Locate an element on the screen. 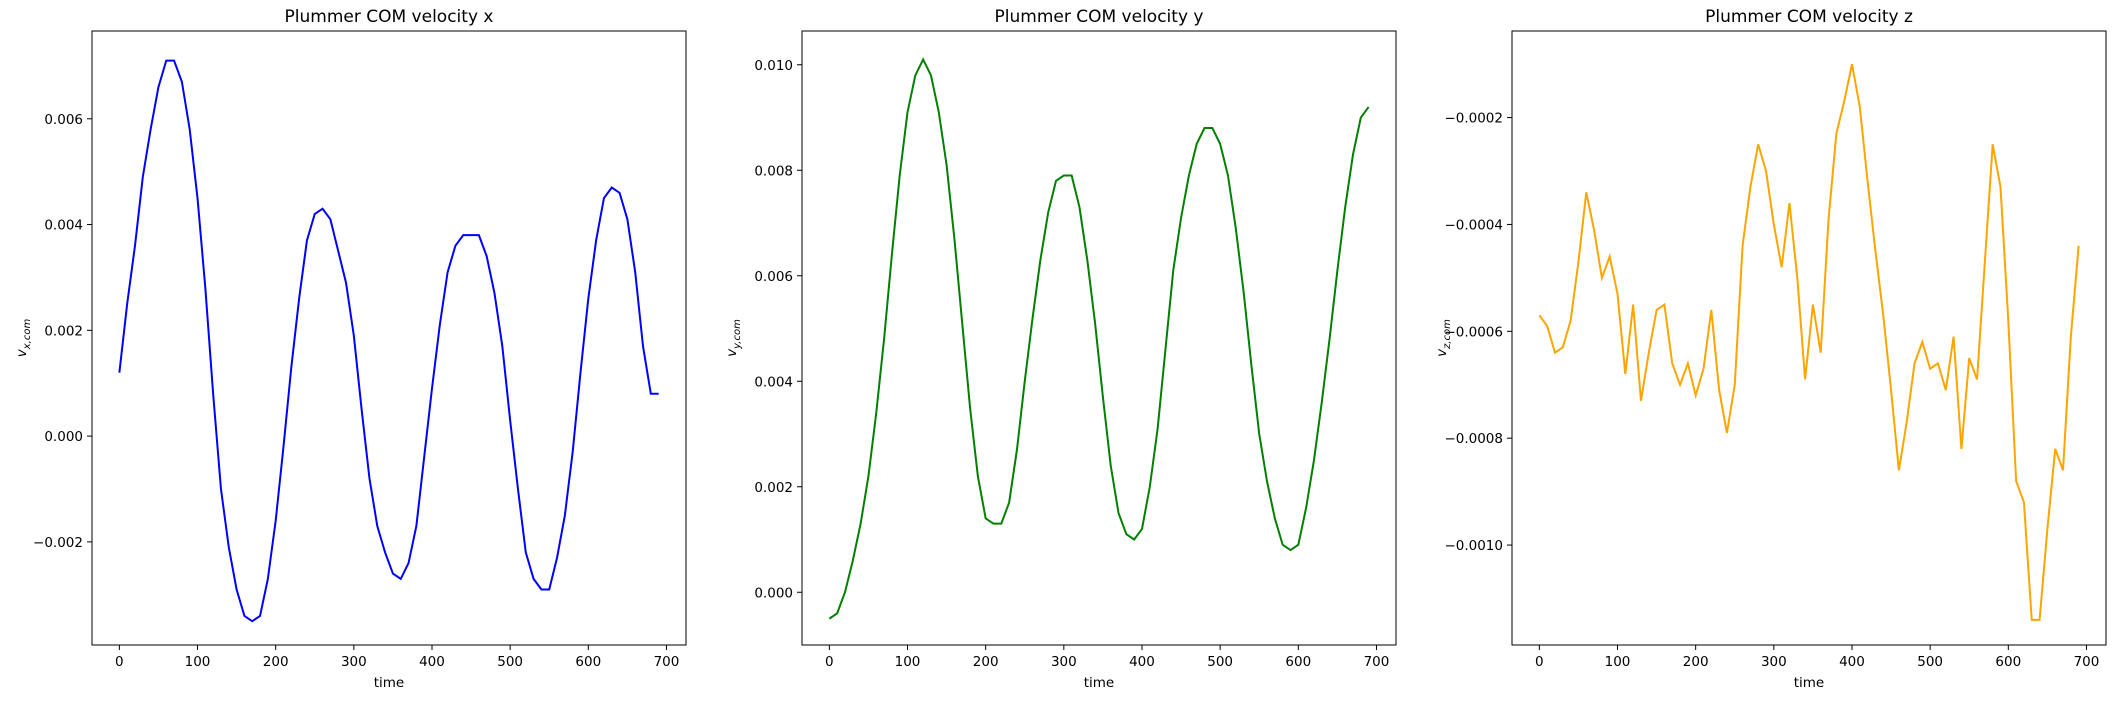  y-tick-label: −0.0006 is located at coordinates (1473, 332).